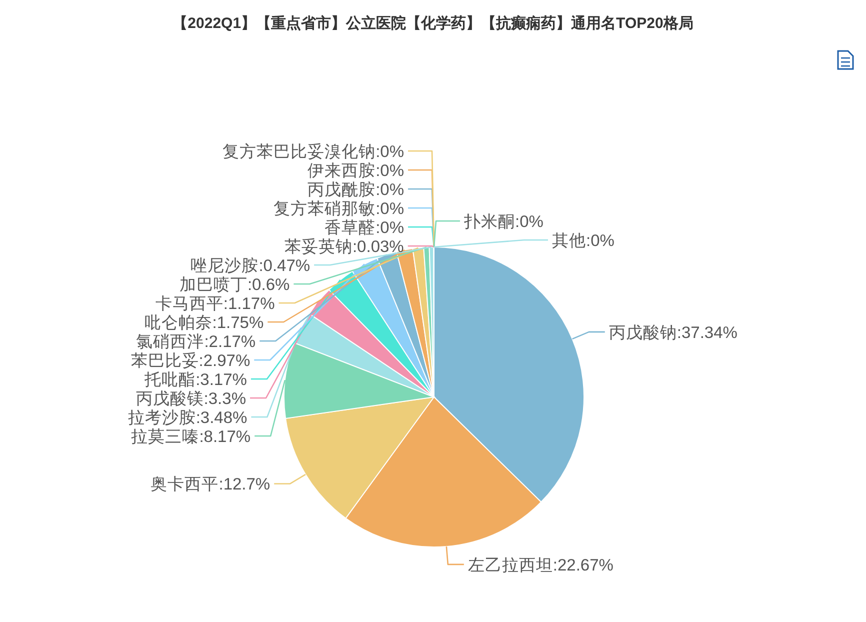 Image resolution: width=866 pixels, height=622 pixels. I want to click on data-label: :2.97%, so click(224, 361).